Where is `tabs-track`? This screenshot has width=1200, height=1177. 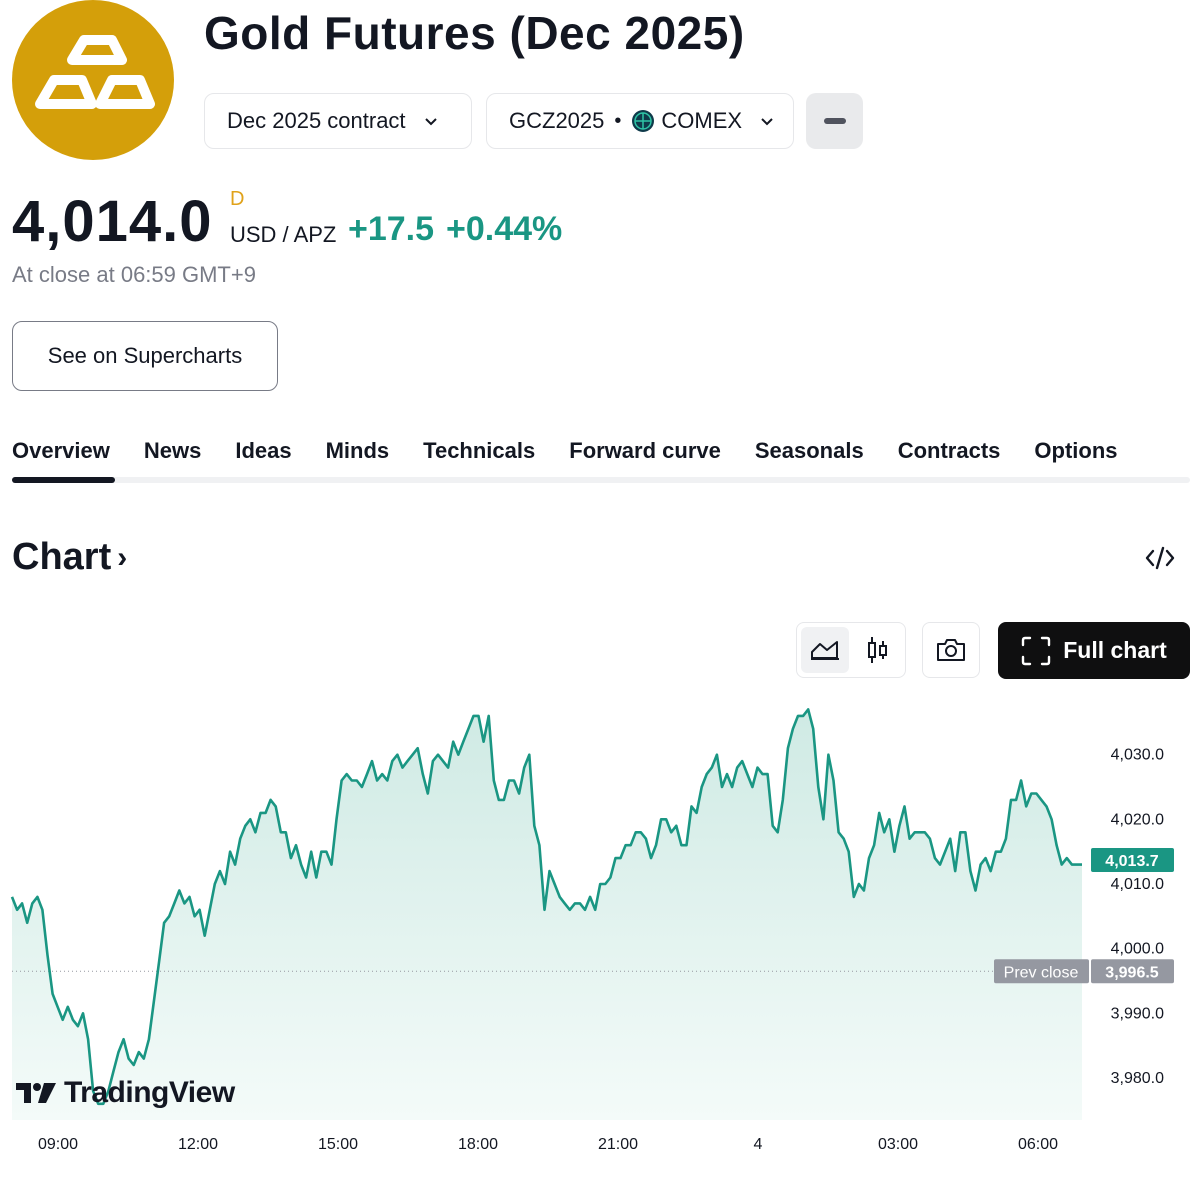 tabs-track is located at coordinates (601, 480).